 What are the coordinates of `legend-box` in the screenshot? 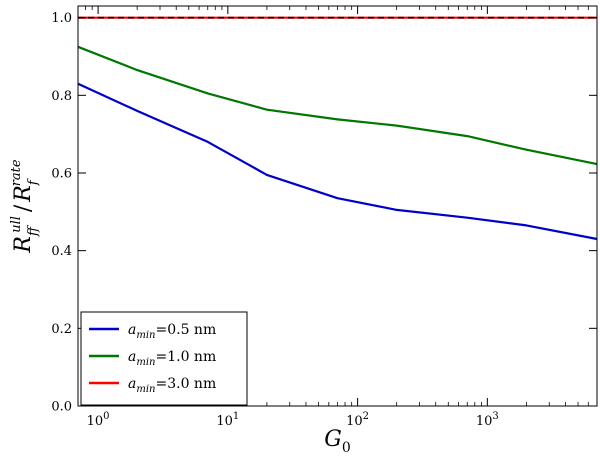 It's located at (164, 358).